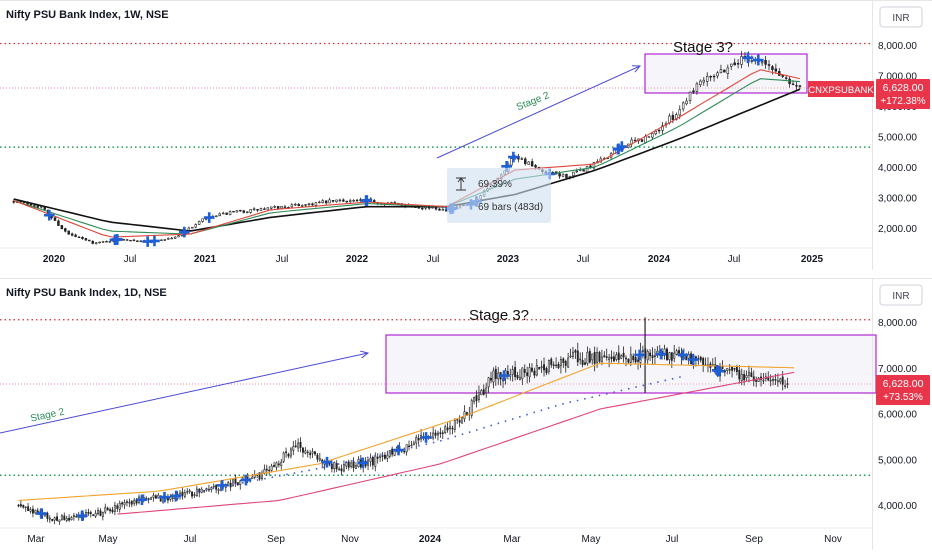  Describe the element at coordinates (499, 195) in the screenshot. I see `measure-box` at that location.